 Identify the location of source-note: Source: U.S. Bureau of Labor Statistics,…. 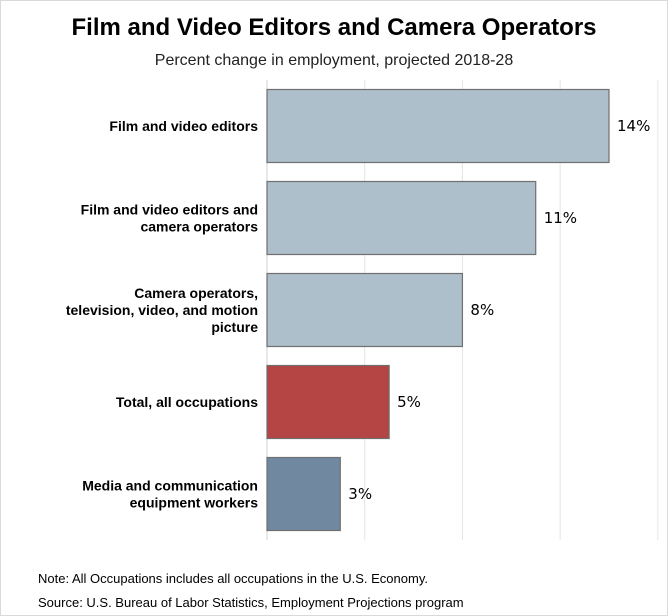
(251, 602).